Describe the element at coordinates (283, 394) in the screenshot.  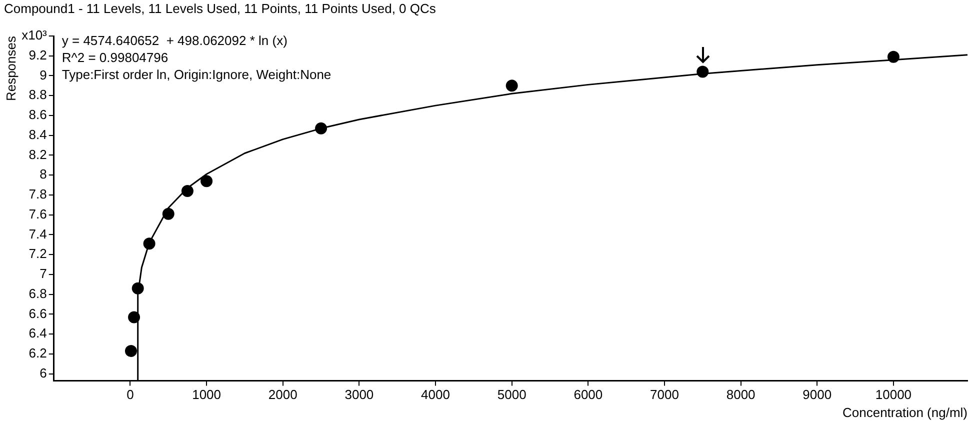
I see `x-tick-label: 2000` at that location.